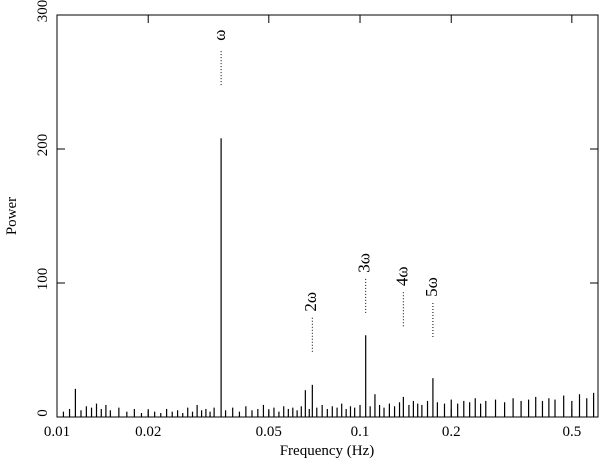  I want to click on x-tick-label: 0.1, so click(360, 432).